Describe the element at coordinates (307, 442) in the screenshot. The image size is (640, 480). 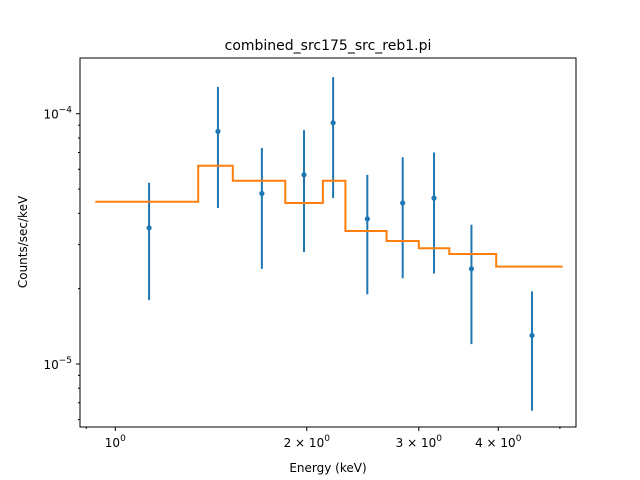
I see `tick-label: 2 × 100` at that location.